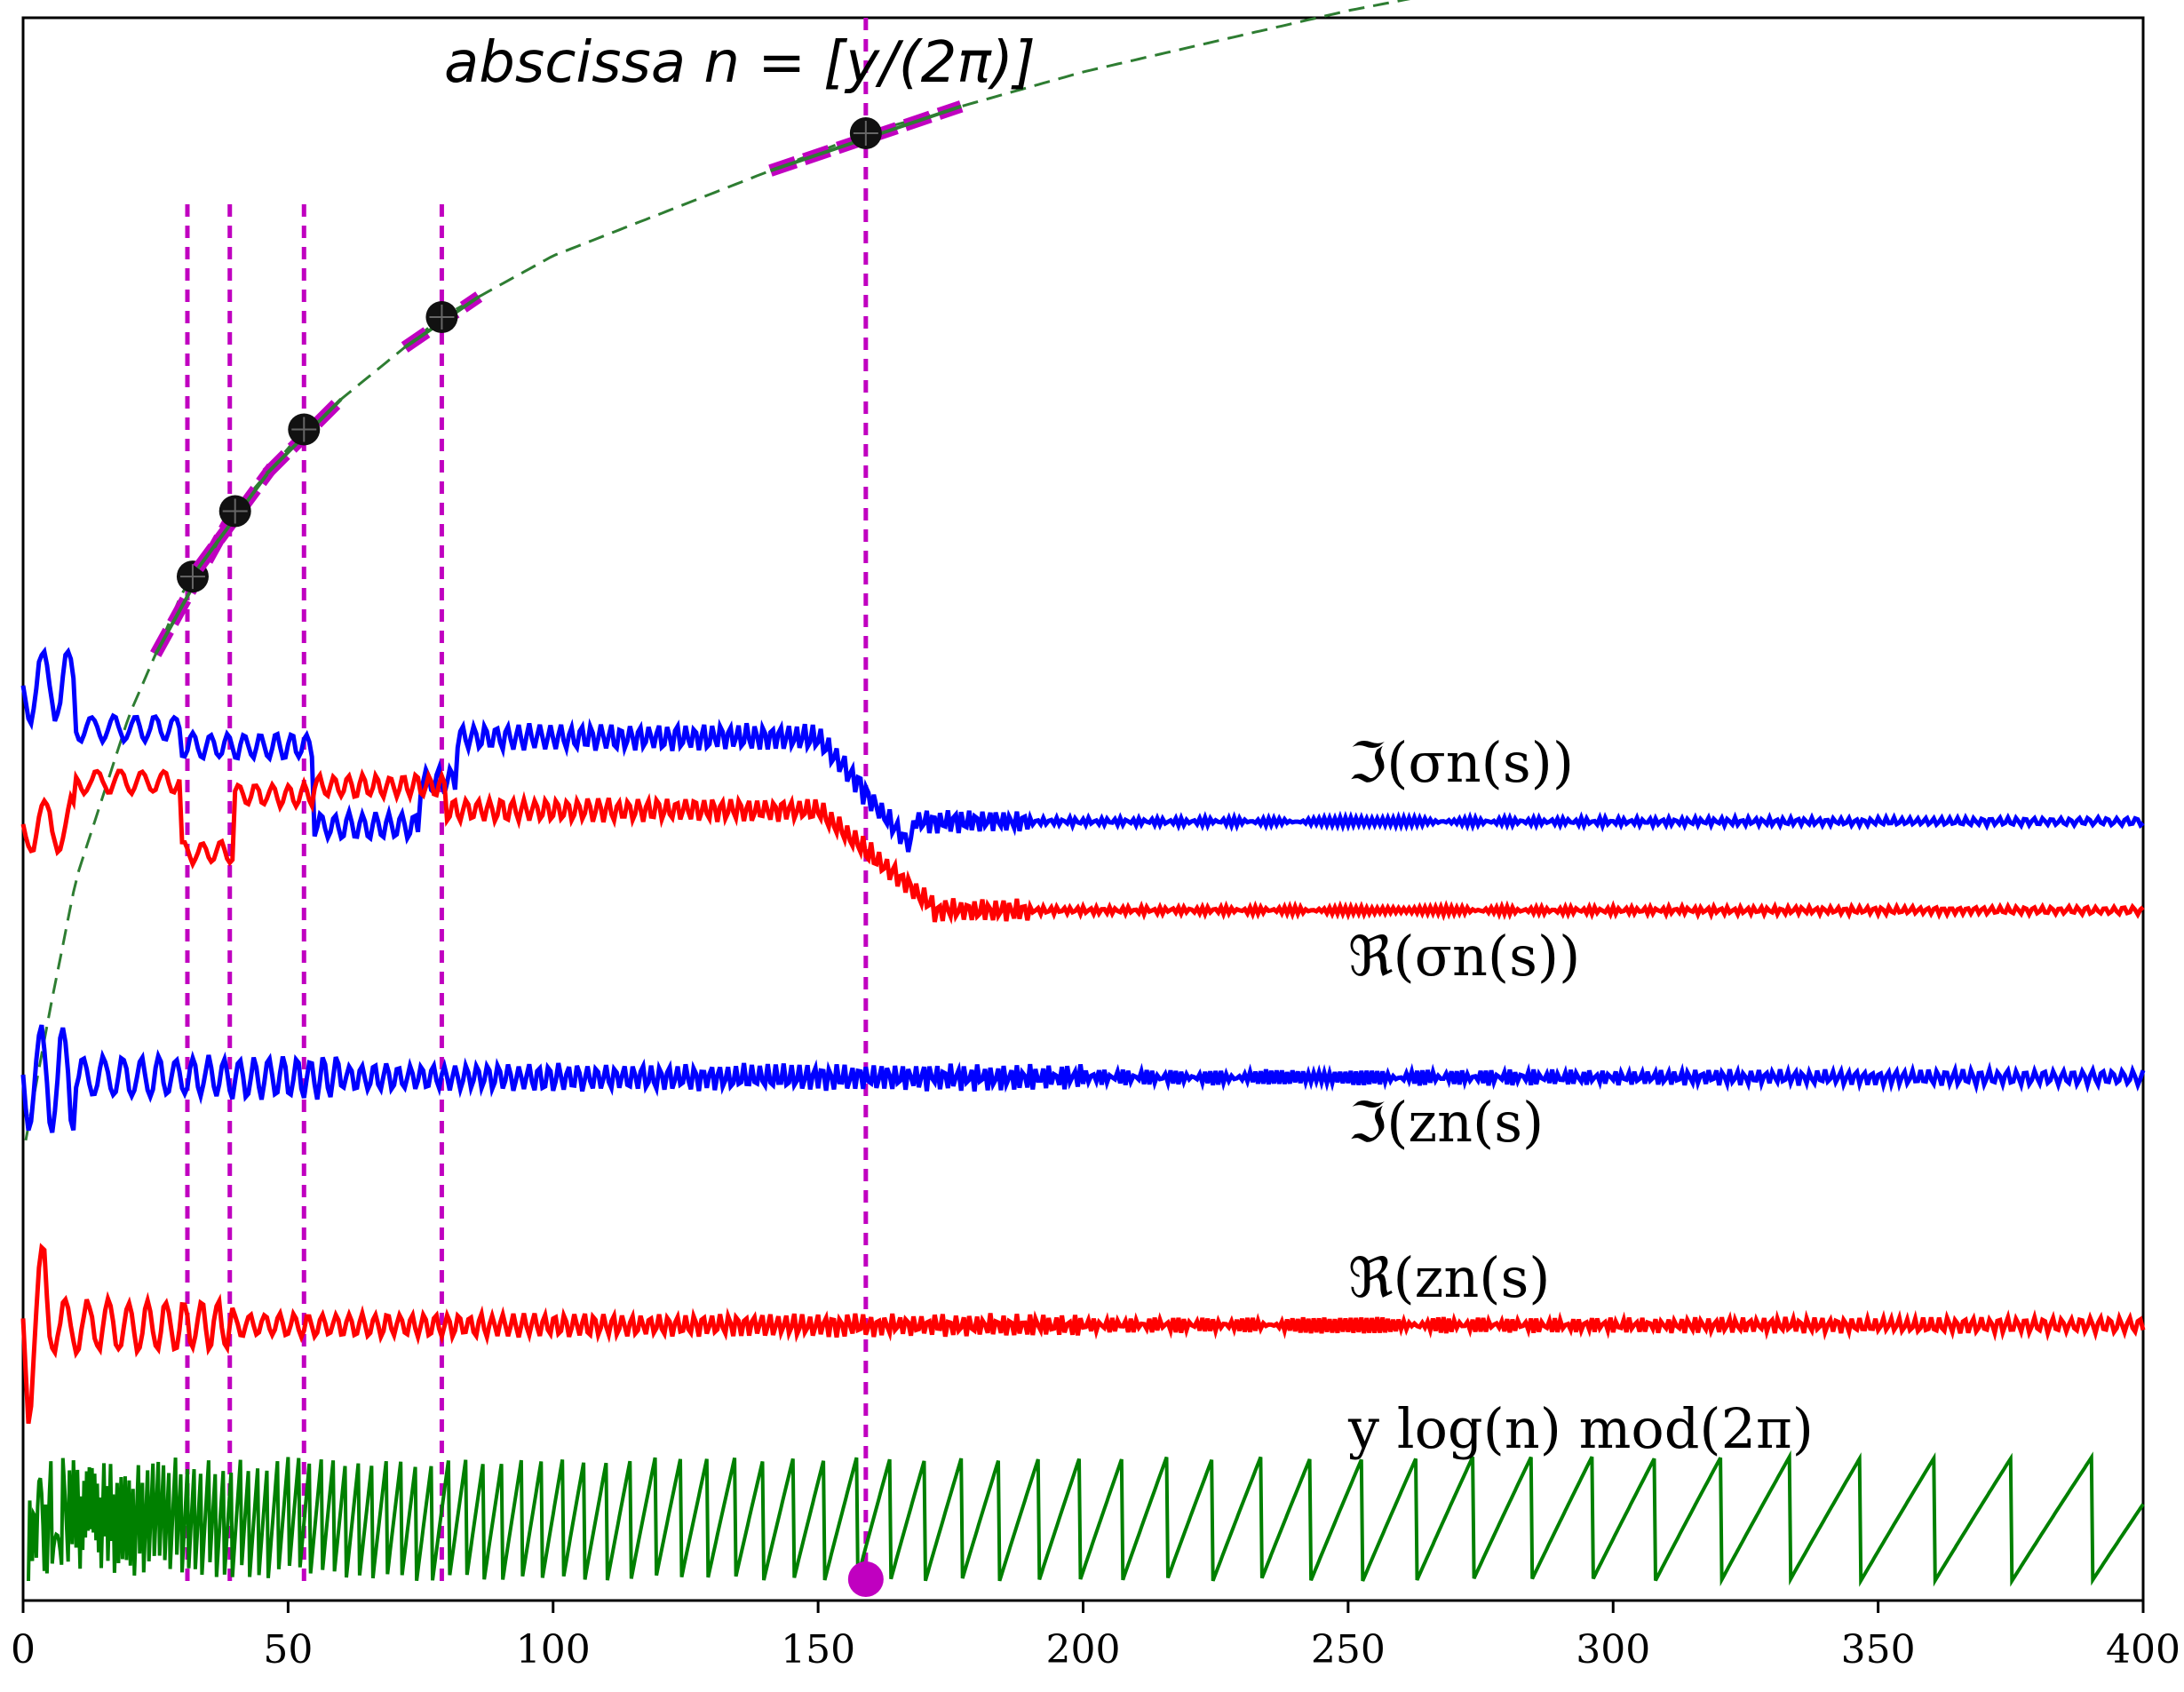 The image size is (2184, 1692). Describe the element at coordinates (23, 1649) in the screenshot. I see `x-tick-label: 0` at that location.